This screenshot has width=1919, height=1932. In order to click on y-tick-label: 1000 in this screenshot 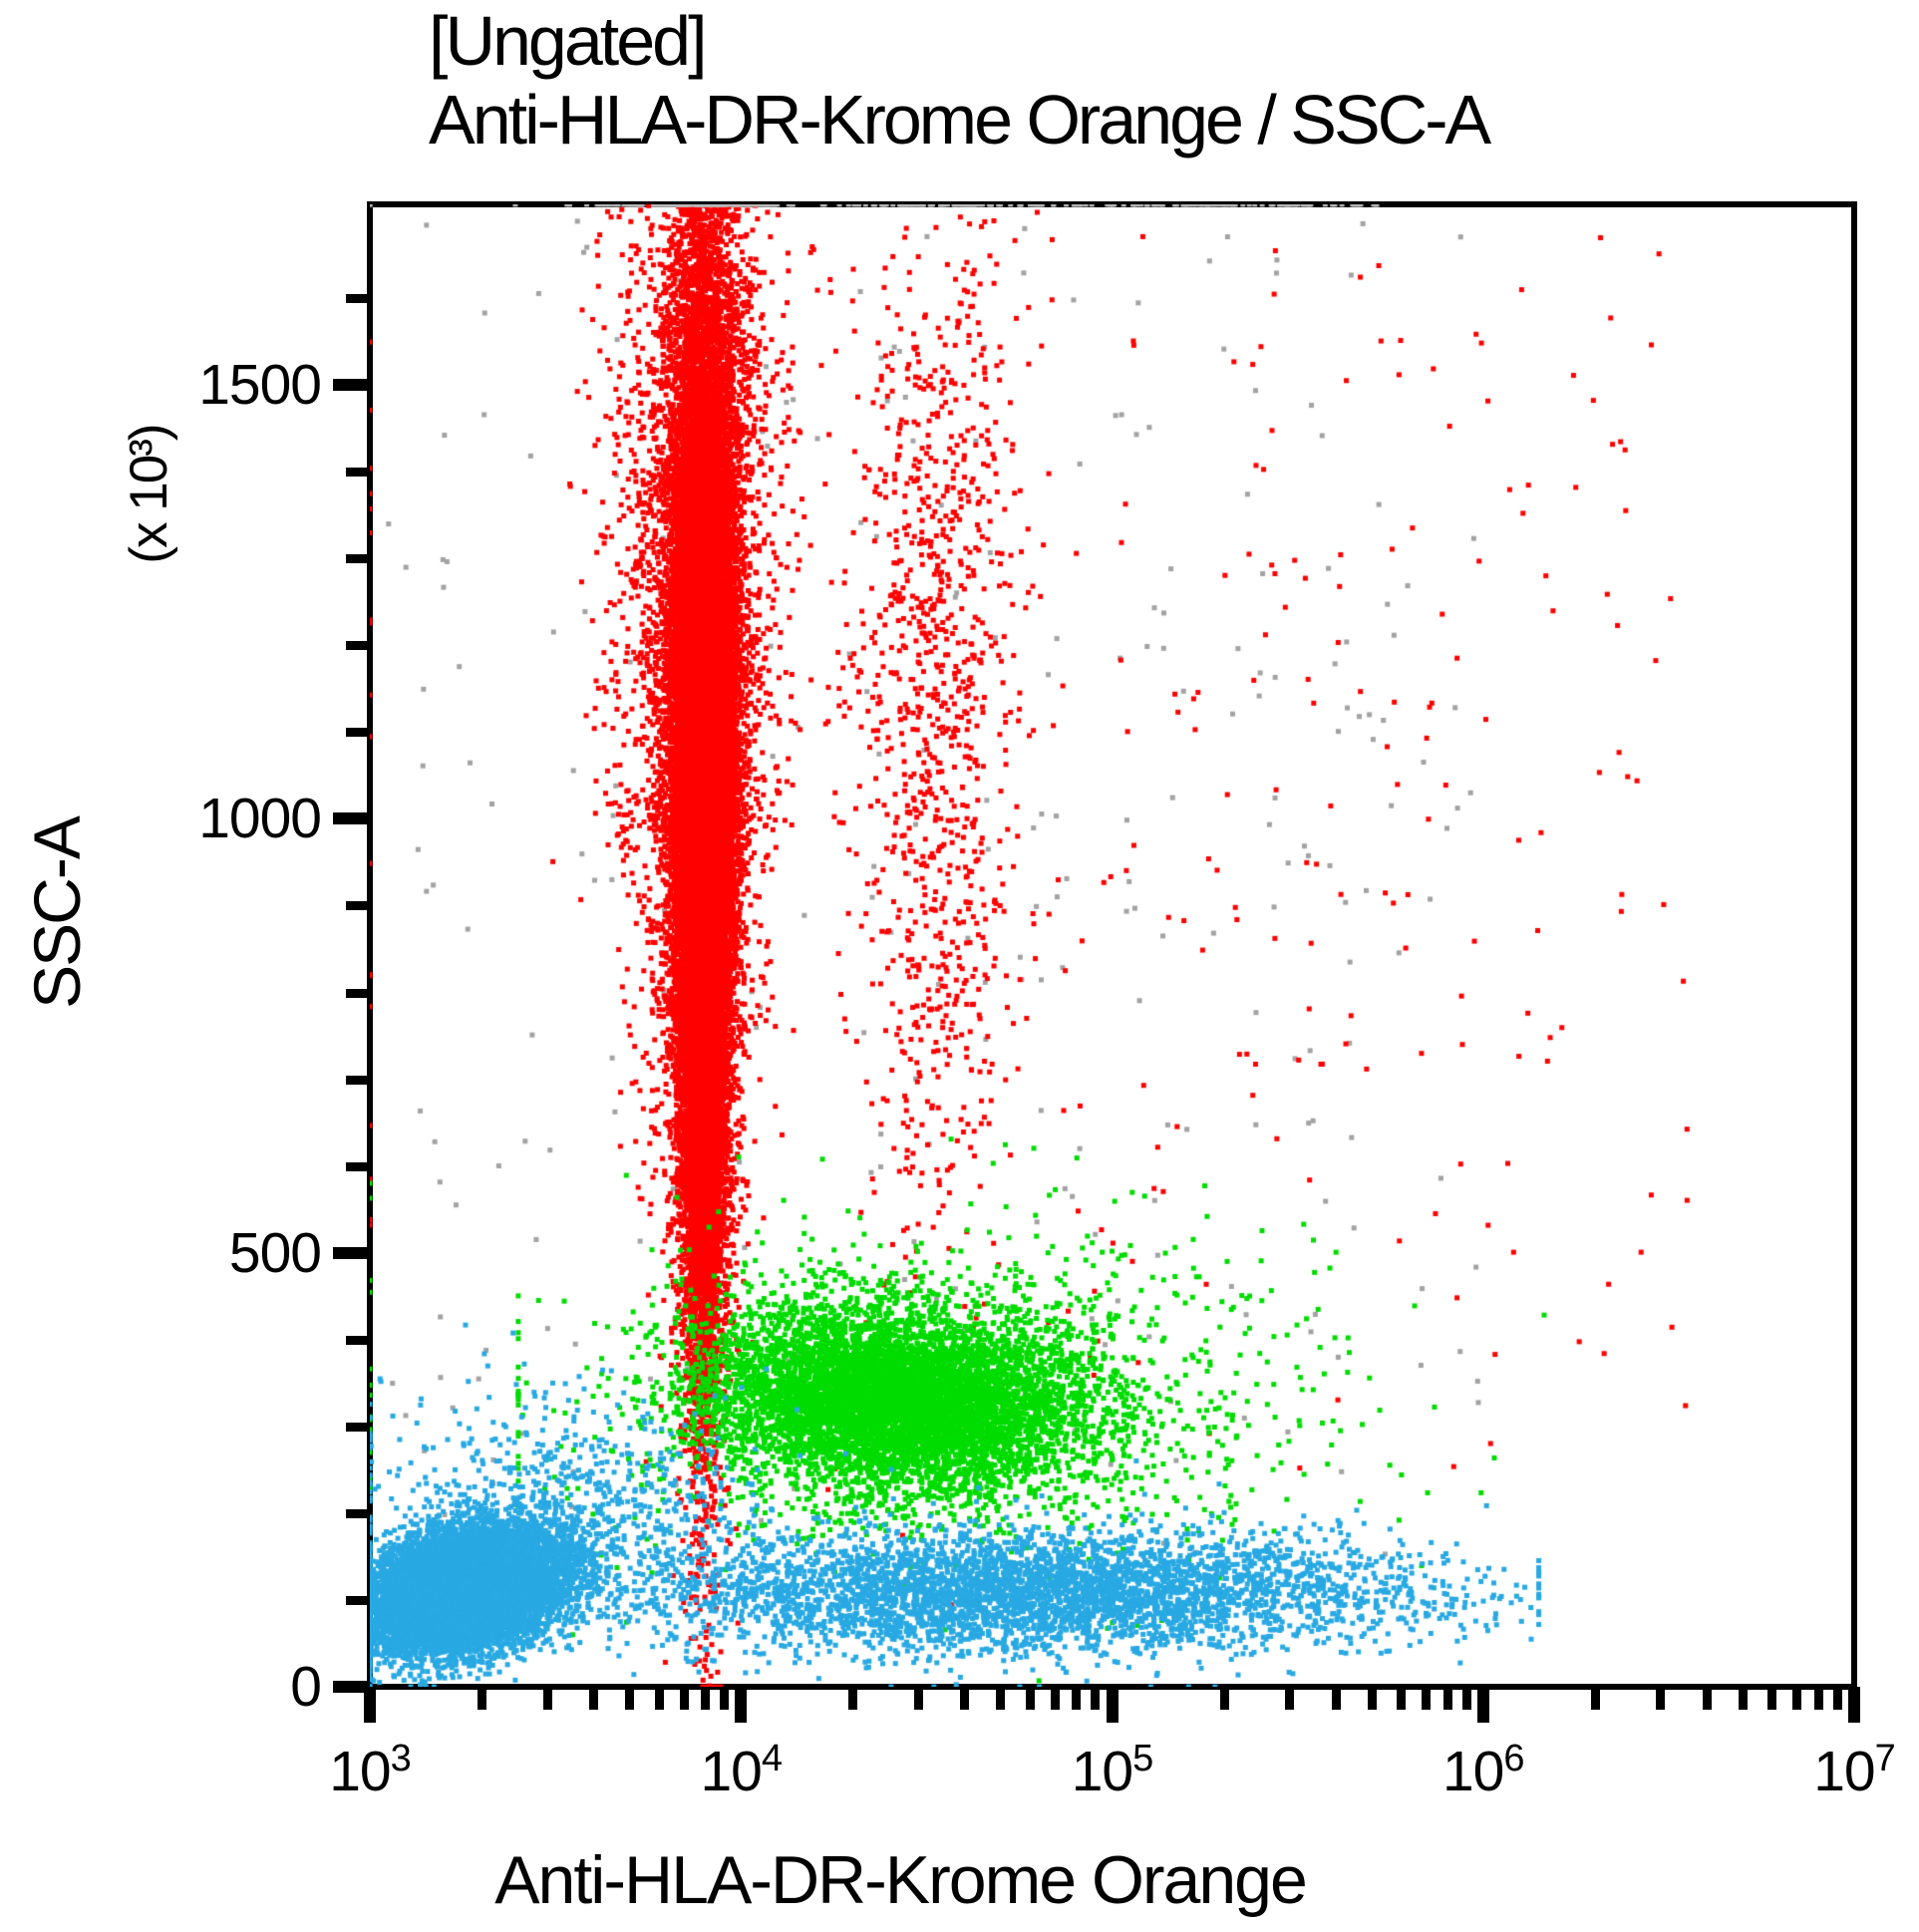, I will do `click(260, 819)`.